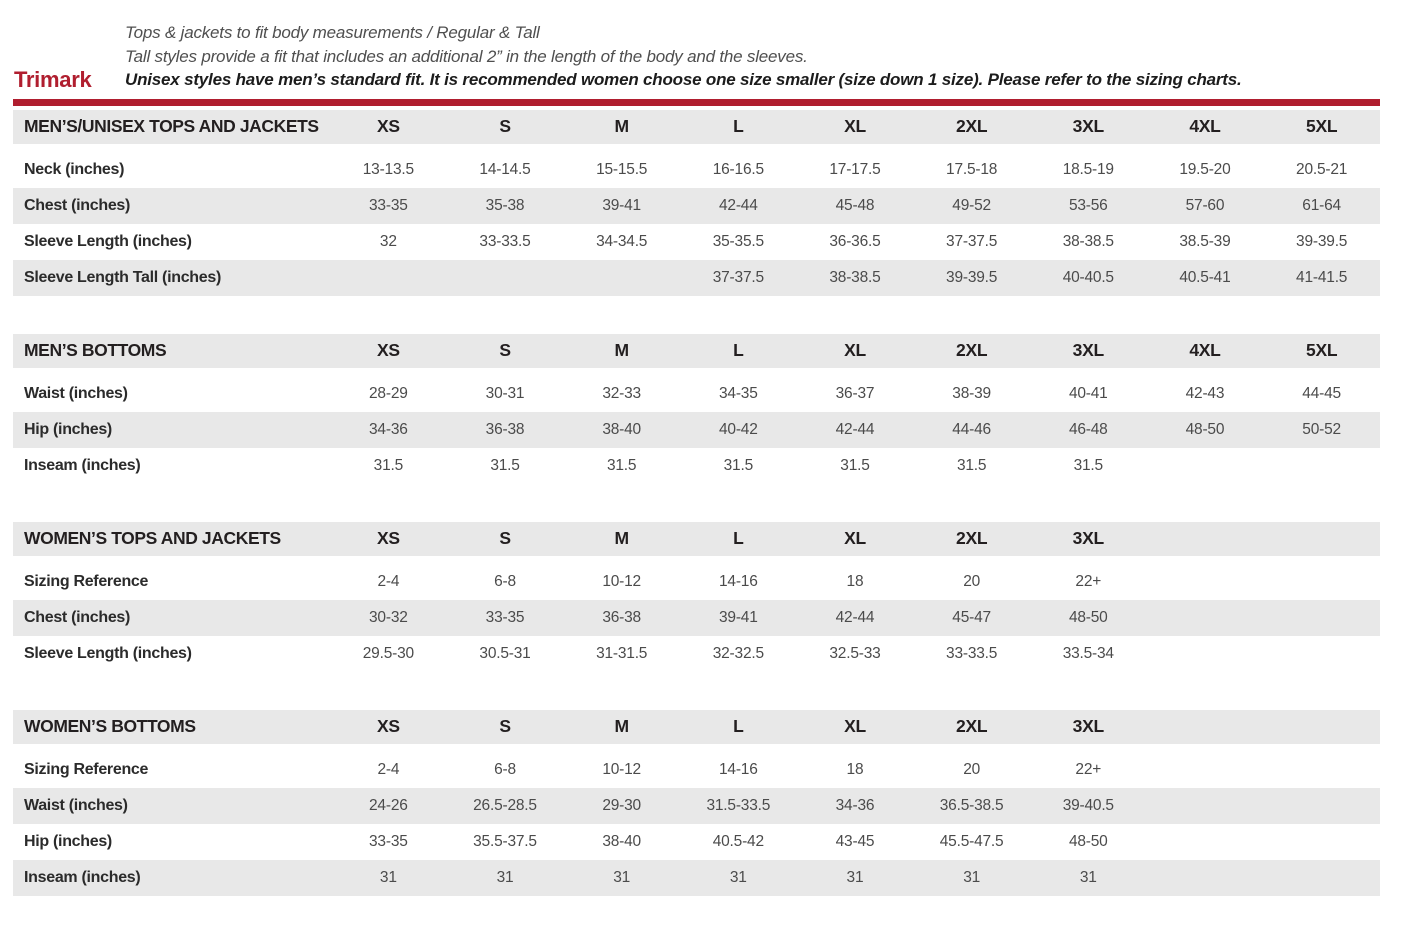 The width and height of the screenshot is (1404, 929). What do you see at coordinates (696, 769) in the screenshot?
I see `table-row: Sizing Reference 2-4 6-8 10-12 14-16 18 20 22+` at bounding box center [696, 769].